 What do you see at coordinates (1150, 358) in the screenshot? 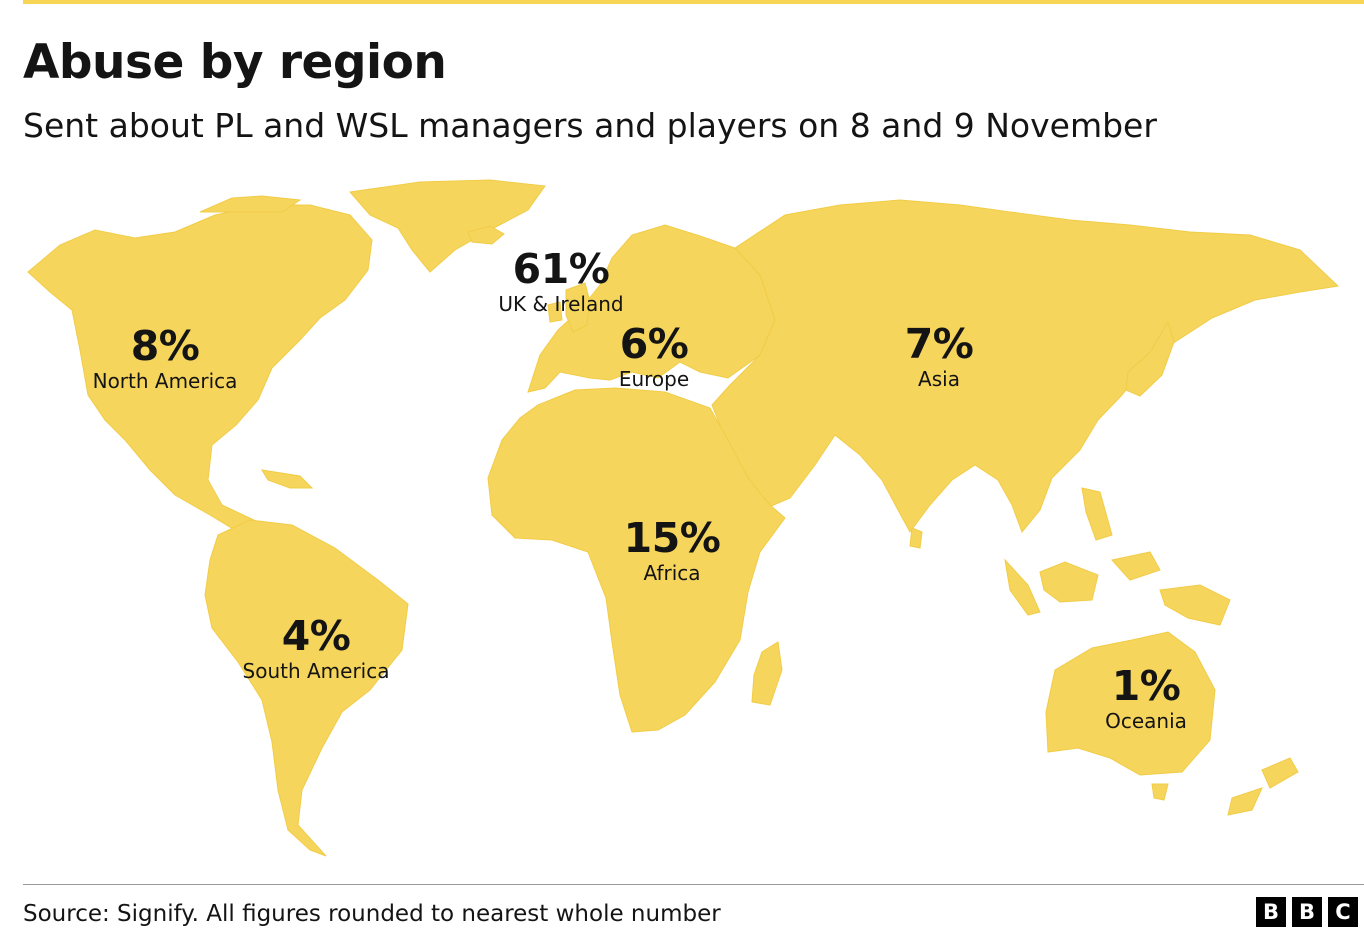
I see `japan-landmass` at bounding box center [1150, 358].